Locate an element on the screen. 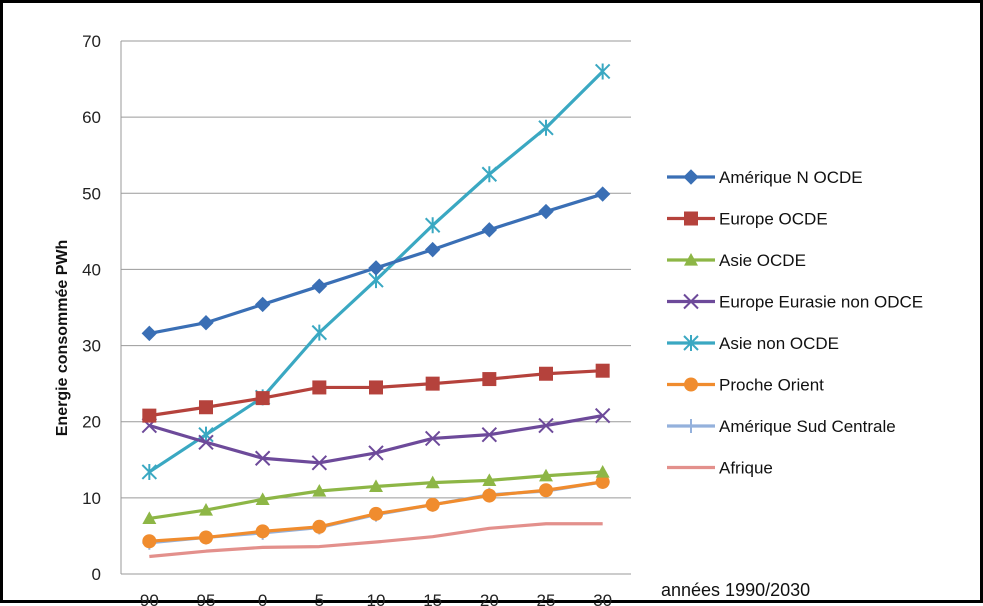  legend-item: Proche Orient is located at coordinates (745, 385).